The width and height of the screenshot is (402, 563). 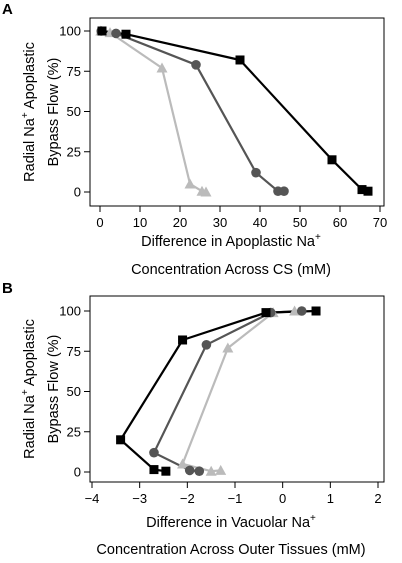 What do you see at coordinates (153, 111) in the screenshot?
I see `series-line-triangle` at bounding box center [153, 111].